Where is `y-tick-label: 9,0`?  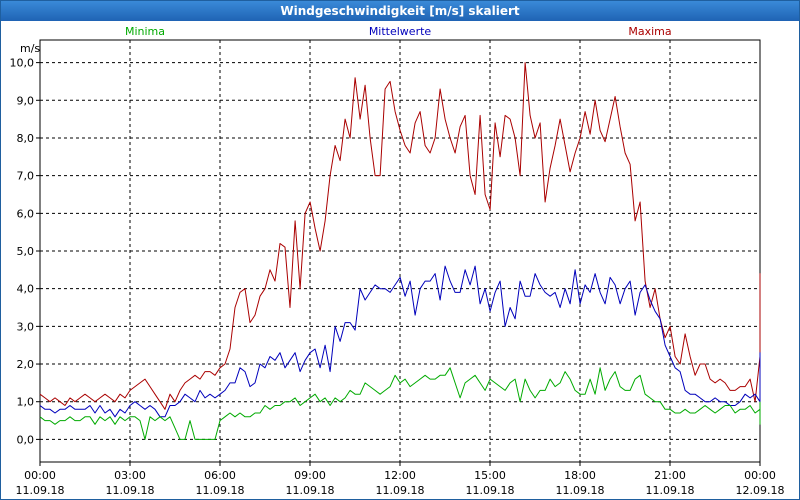
y-tick-label: 9,0 is located at coordinates (26, 100).